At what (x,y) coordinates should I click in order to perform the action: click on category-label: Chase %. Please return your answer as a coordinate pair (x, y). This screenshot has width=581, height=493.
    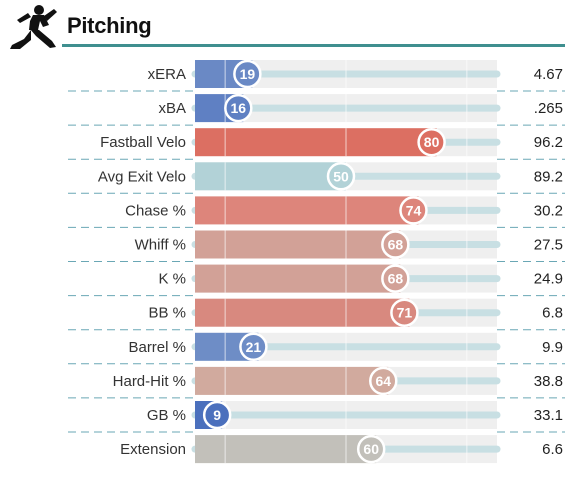
    Looking at the image, I should click on (155, 210).